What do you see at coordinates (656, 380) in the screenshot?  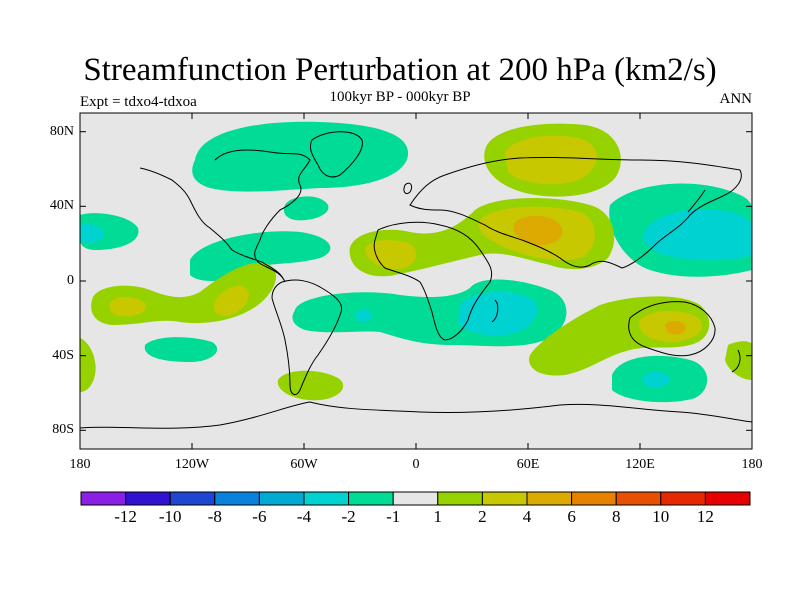 I see `contour-neg-southern-ocean-core` at bounding box center [656, 380].